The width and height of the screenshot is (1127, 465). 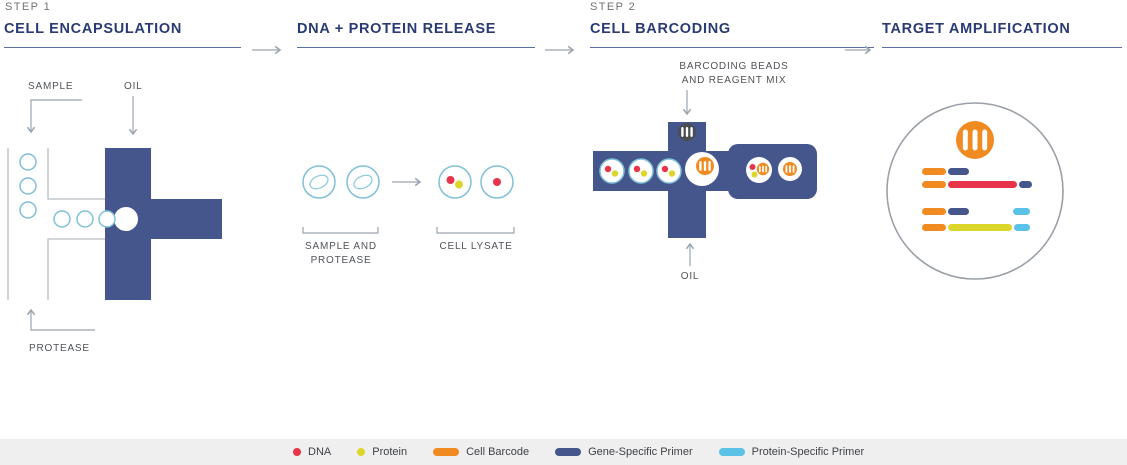 What do you see at coordinates (320, 452) in the screenshot?
I see `legend-label: DNA` at bounding box center [320, 452].